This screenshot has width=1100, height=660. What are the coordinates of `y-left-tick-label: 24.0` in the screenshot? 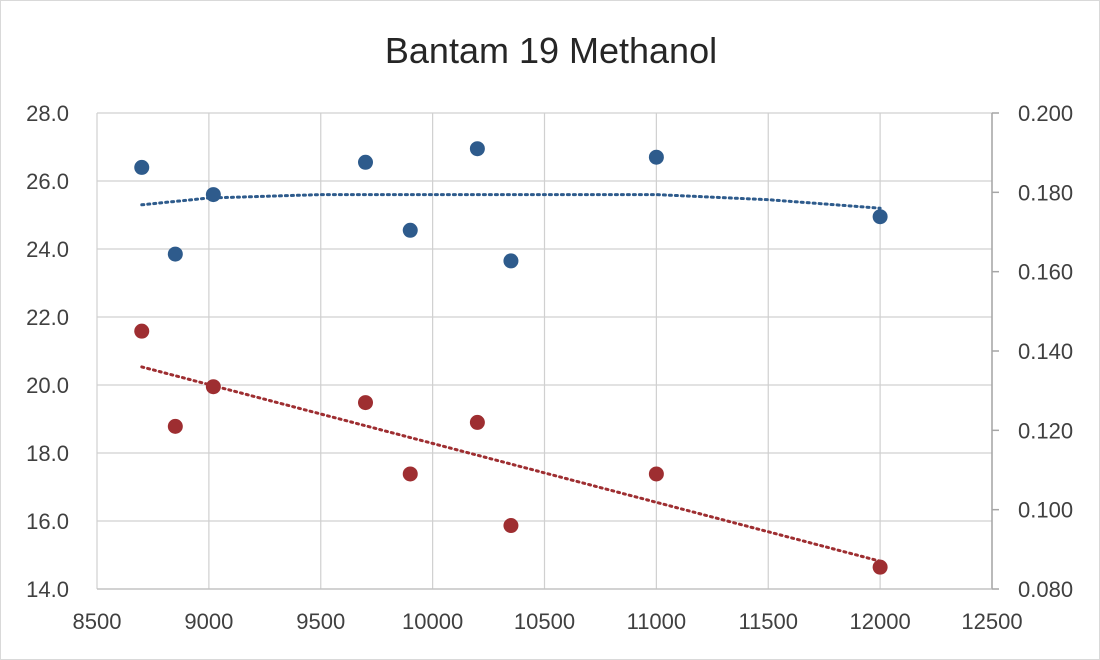 It's located at (47, 249).